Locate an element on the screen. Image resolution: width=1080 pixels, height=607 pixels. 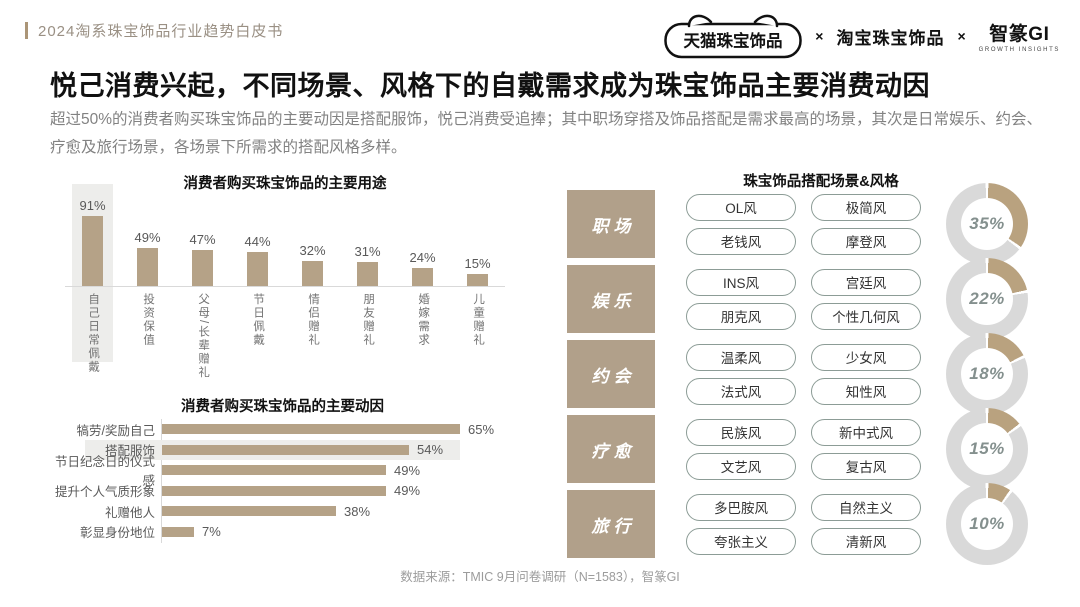
style-pill: OL风 is located at coordinates (741, 207).